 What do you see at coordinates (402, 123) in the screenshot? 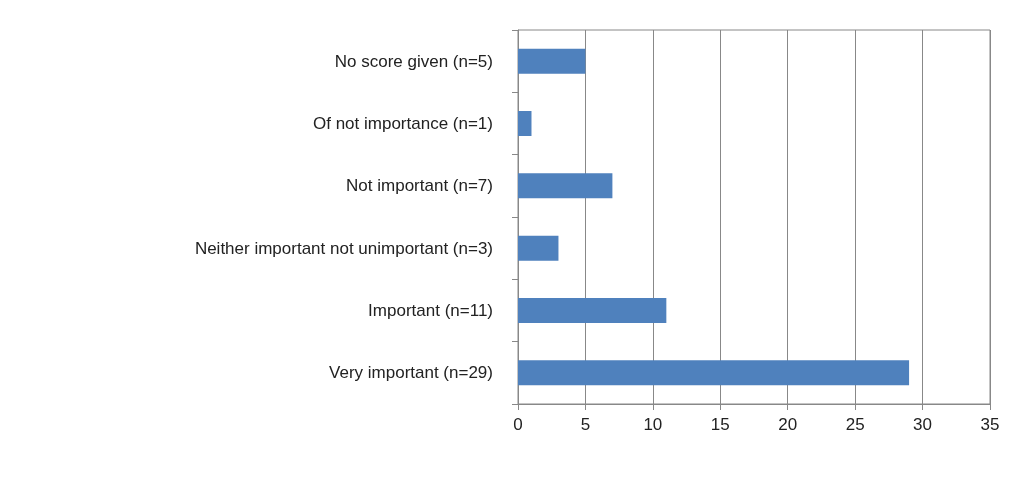
I see `y-tick-label: Of not importance (n=1)` at bounding box center [402, 123].